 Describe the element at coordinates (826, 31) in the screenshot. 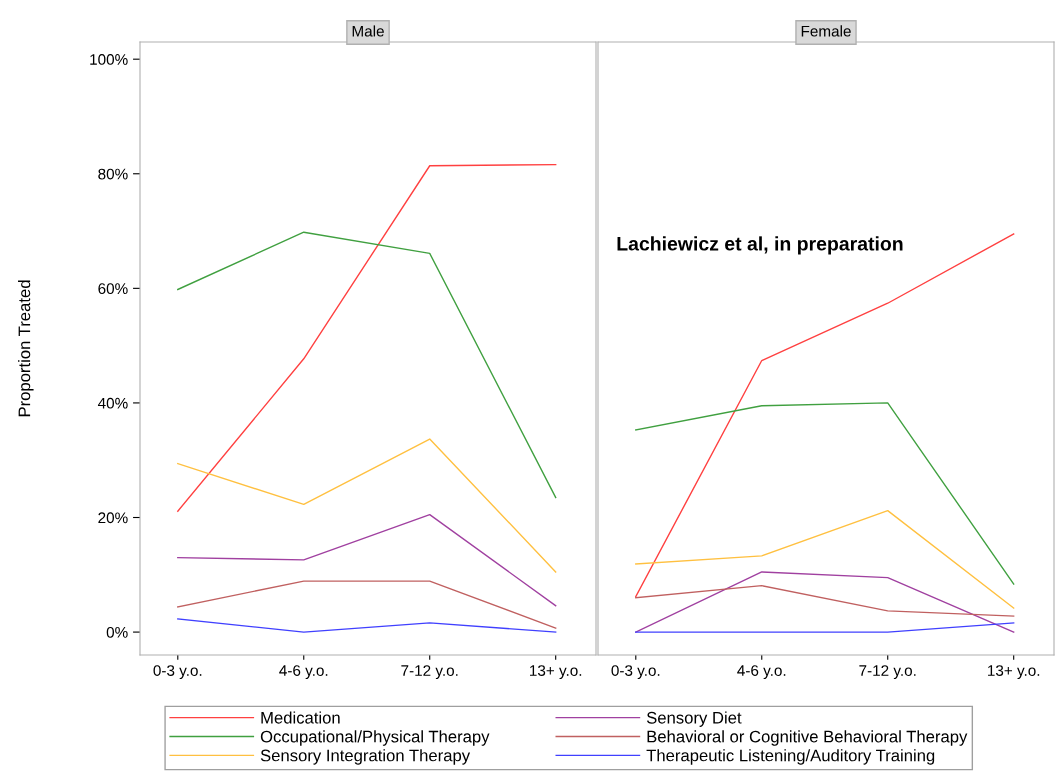

I see `chart-title: Female` at that location.